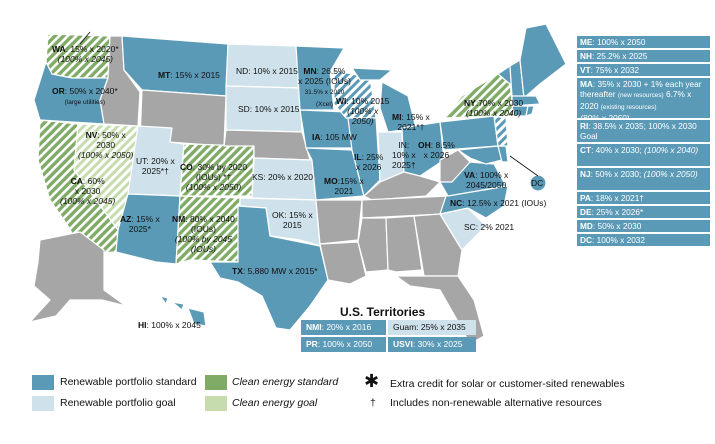  Describe the element at coordinates (372, 381) in the screenshot. I see `legend-star-icon: ✱` at that location.